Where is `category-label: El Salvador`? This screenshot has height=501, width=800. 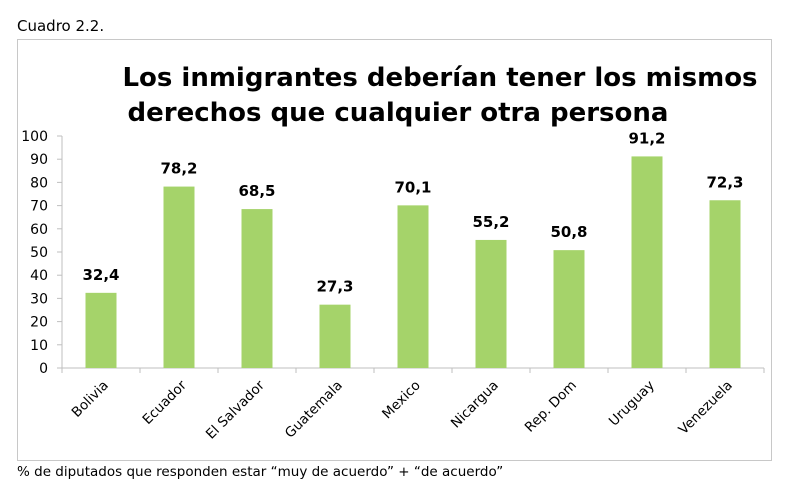
category-label: El Salvador is located at coordinates (235, 409).